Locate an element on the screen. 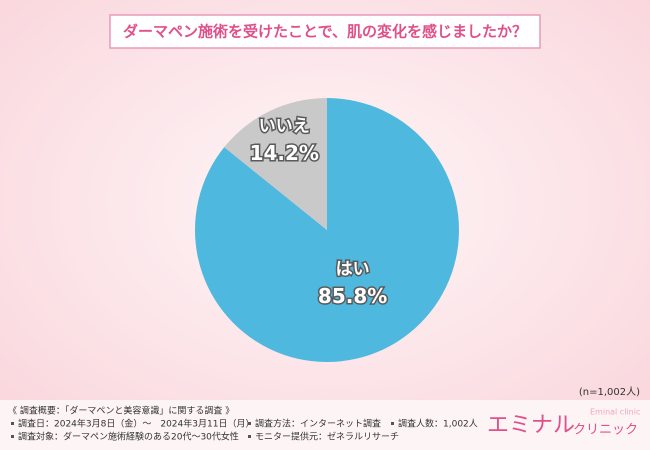 This screenshot has width=650, height=450. chart-title: ダーマペン施術を受けたことで、肌の変化を感じましたか？ is located at coordinates (325, 32).